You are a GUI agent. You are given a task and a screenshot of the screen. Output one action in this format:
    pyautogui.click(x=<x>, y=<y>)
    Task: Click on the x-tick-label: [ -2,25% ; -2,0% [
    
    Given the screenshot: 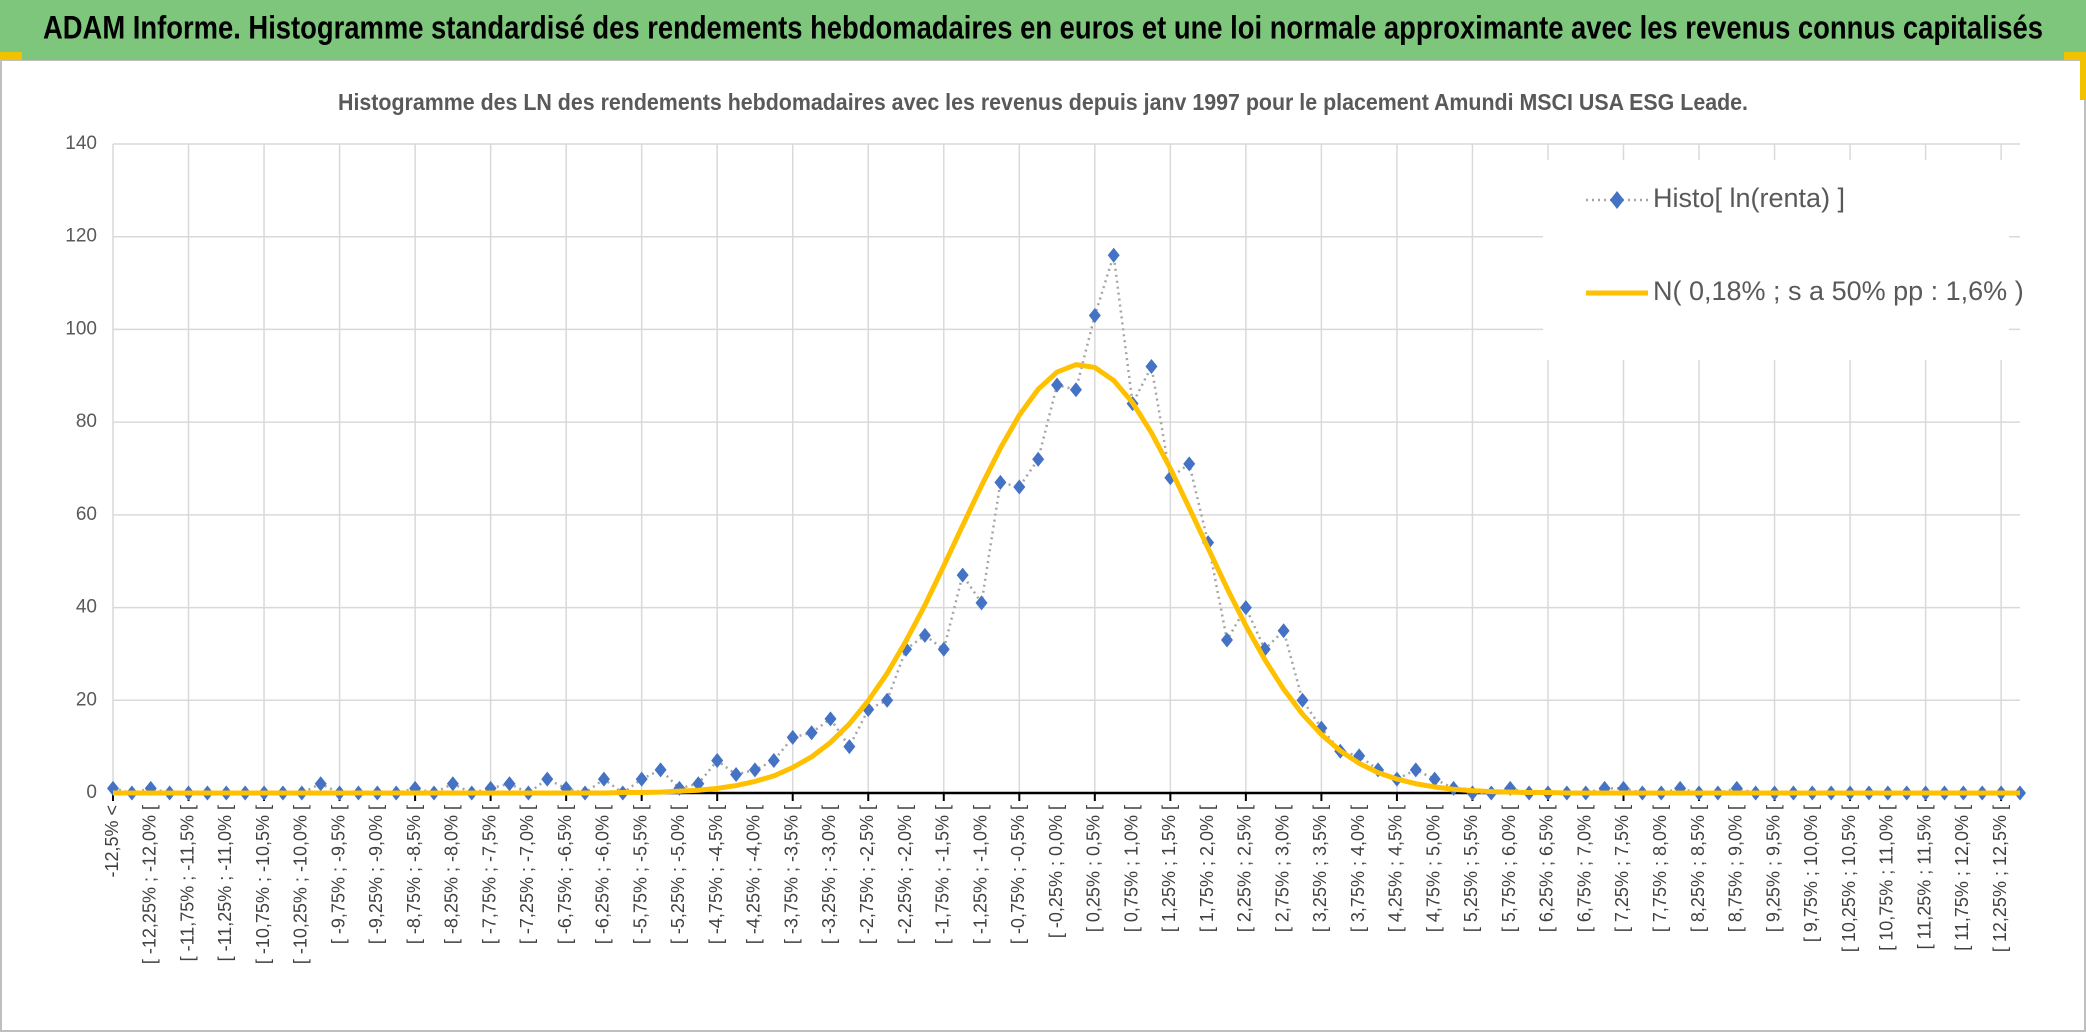 What is the action you would take?
    pyautogui.click(x=905, y=874)
    